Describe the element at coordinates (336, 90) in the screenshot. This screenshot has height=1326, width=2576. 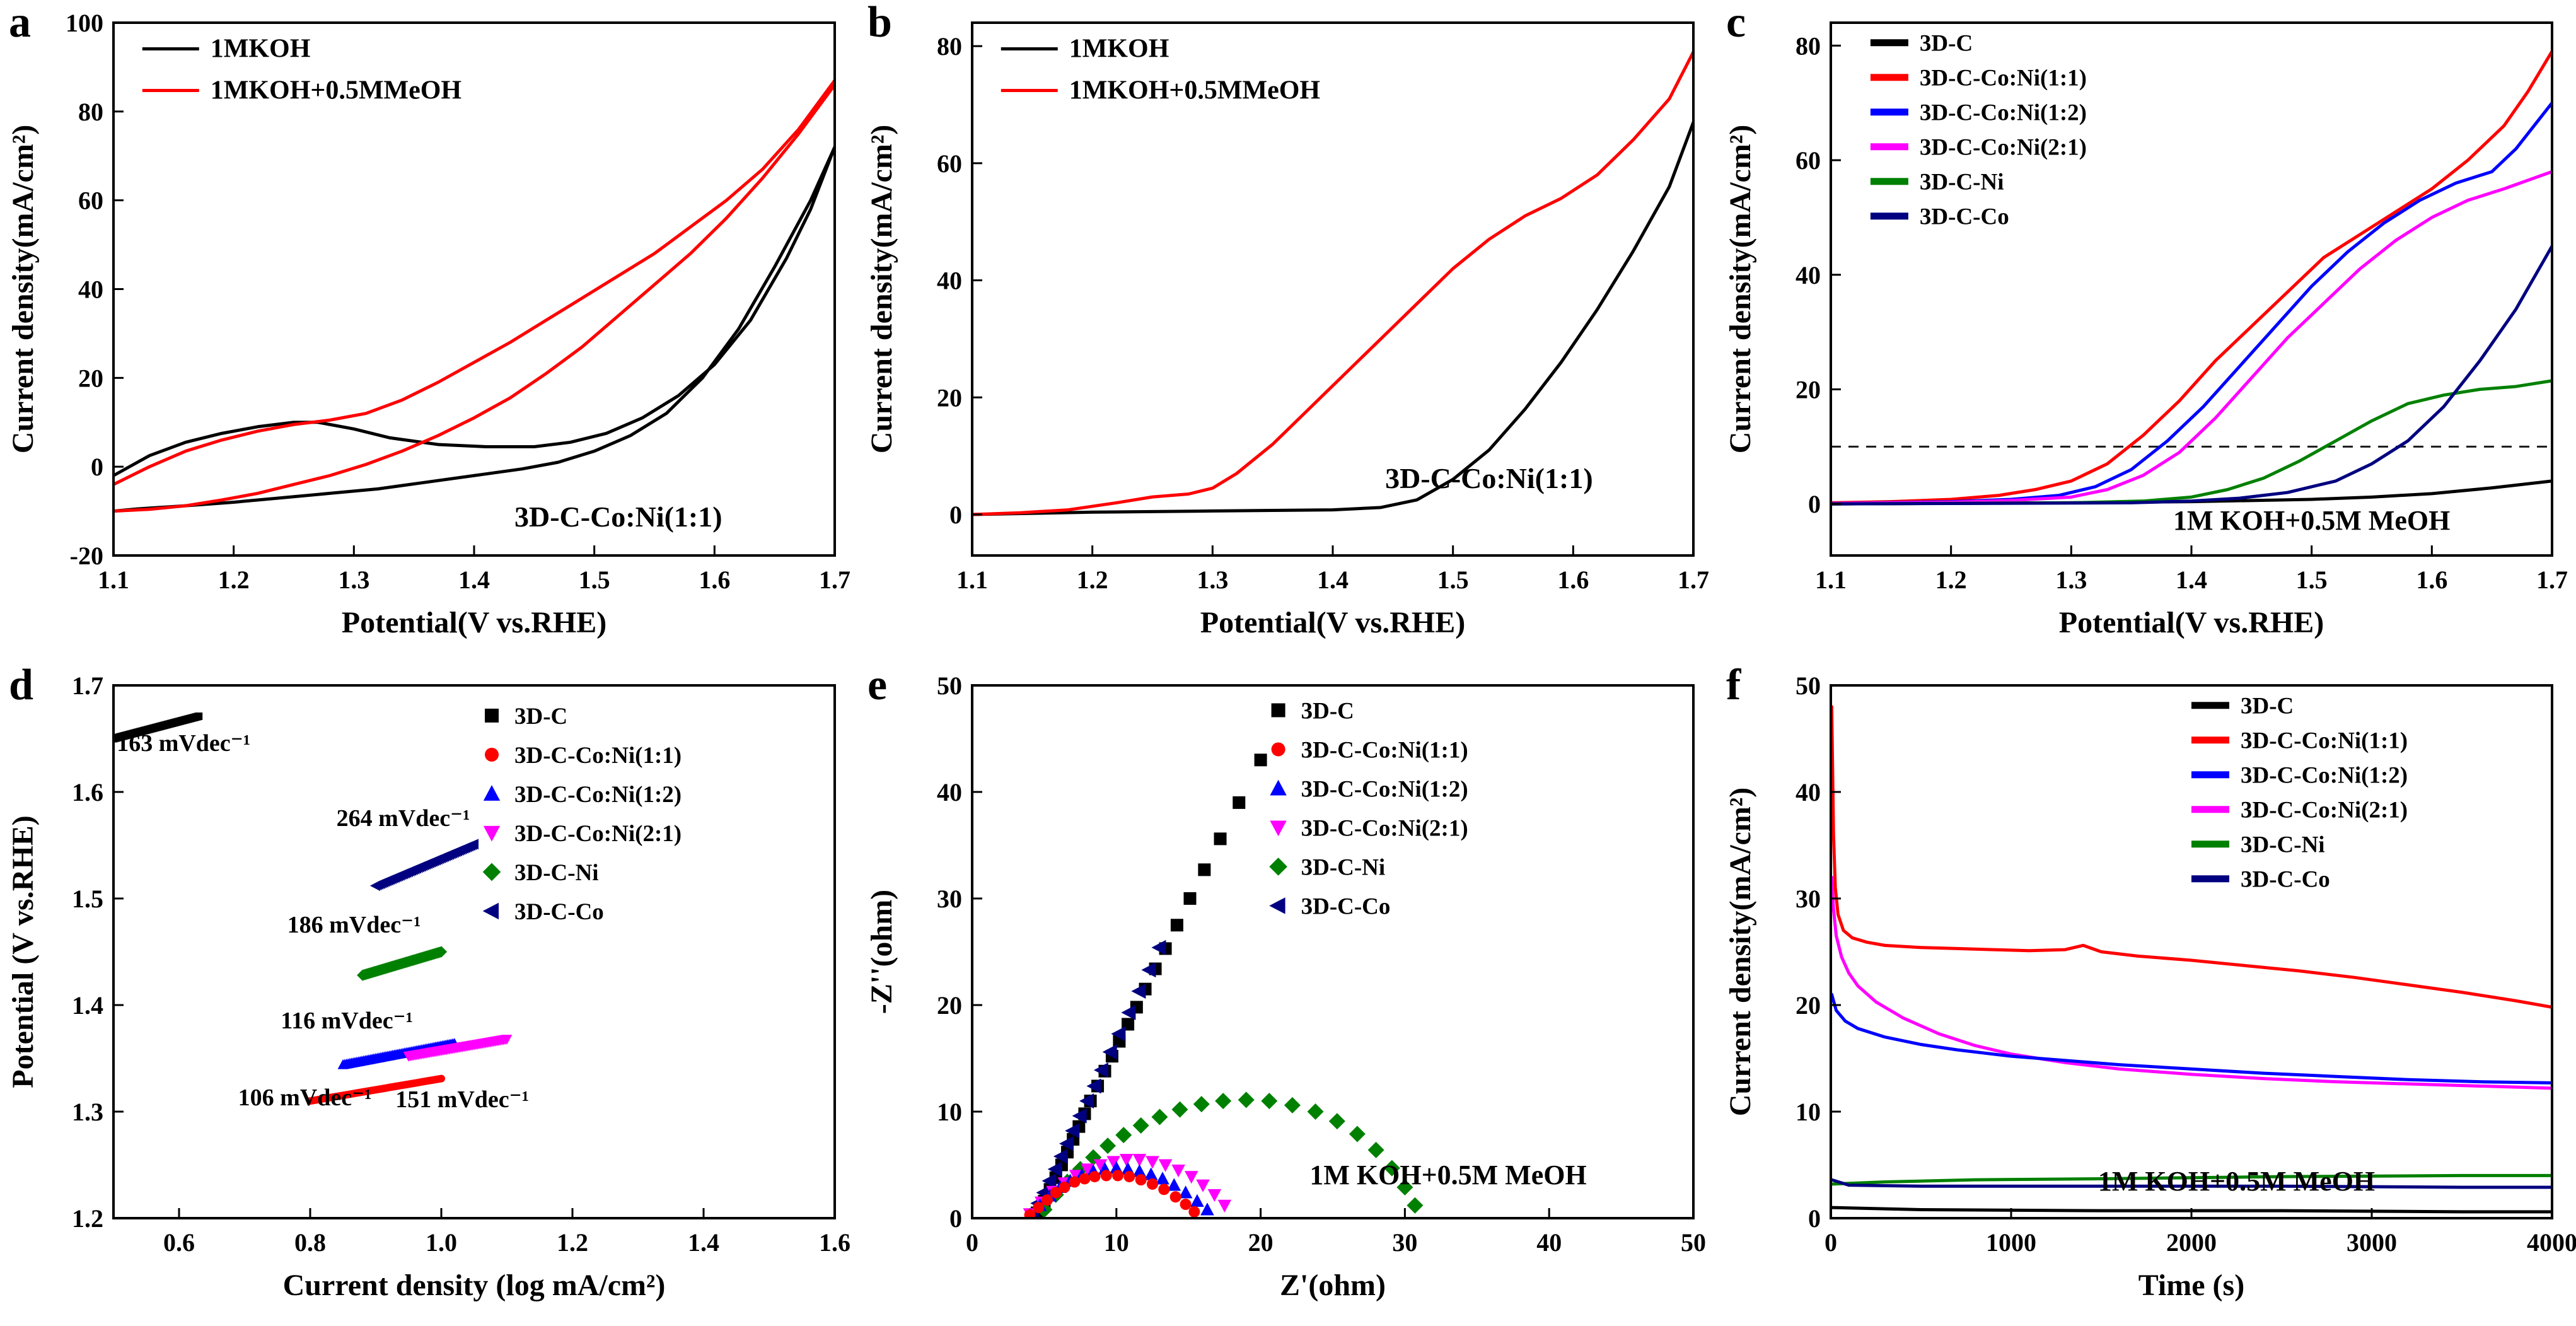
I see `svg-text: 1MKOH+0.5MMeOH` at that location.